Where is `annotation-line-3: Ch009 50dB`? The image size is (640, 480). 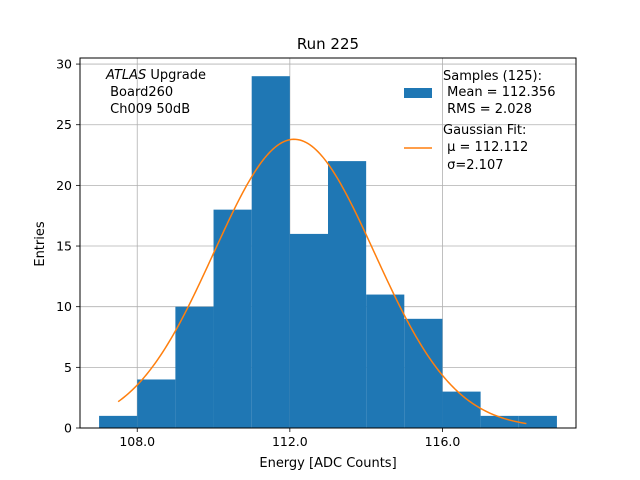
annotation-line-3: Ch009 50dB is located at coordinates (148, 109).